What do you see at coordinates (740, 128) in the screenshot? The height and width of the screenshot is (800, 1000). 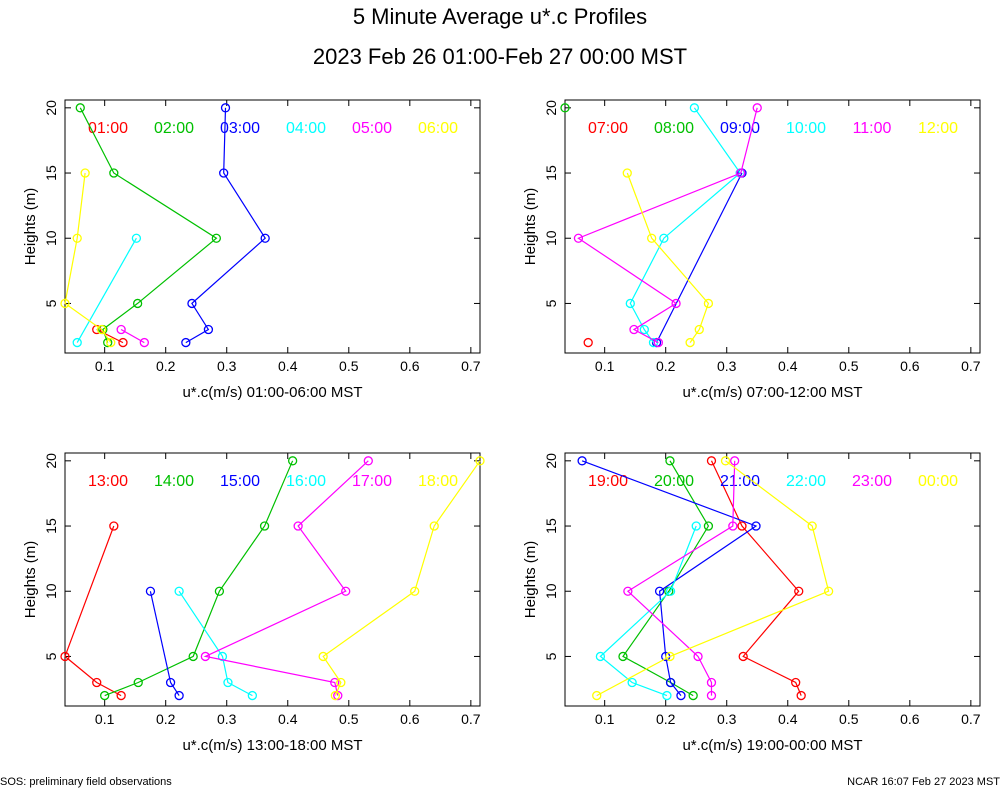 I see `legend-entry: 09:00` at bounding box center [740, 128].